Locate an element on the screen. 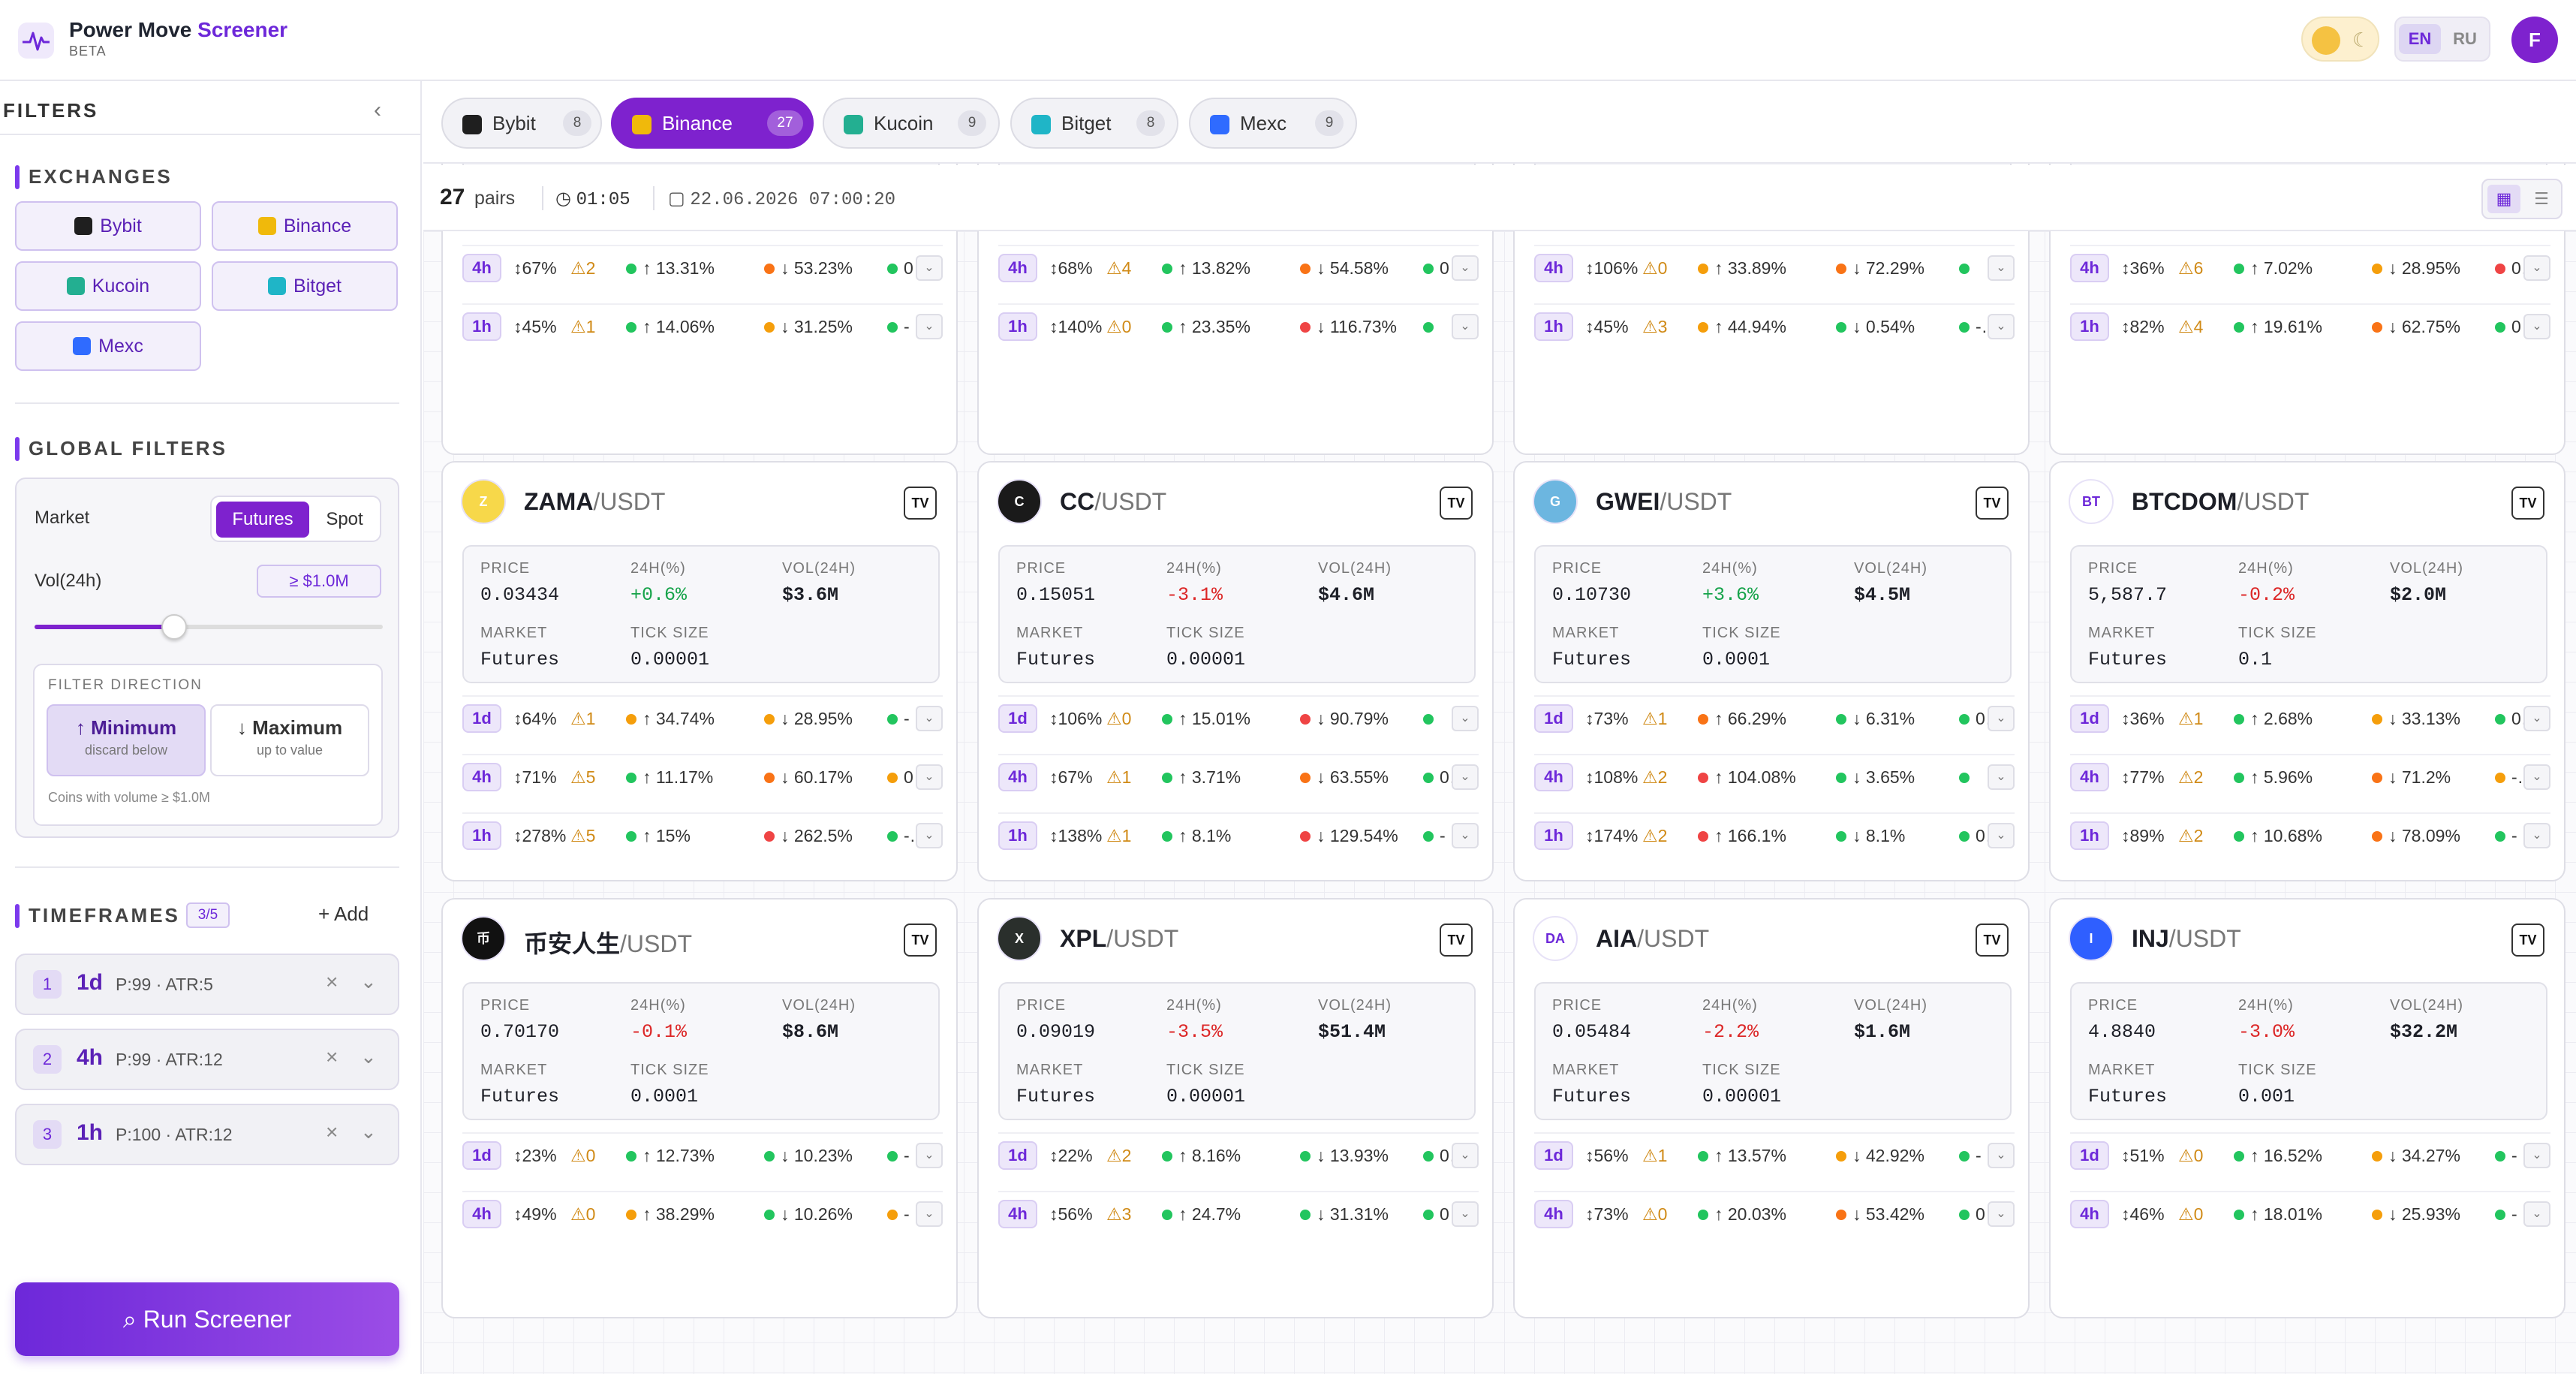 The image size is (2576, 1374). exchange-filter-kucoin: Kucoin is located at coordinates (108, 286).